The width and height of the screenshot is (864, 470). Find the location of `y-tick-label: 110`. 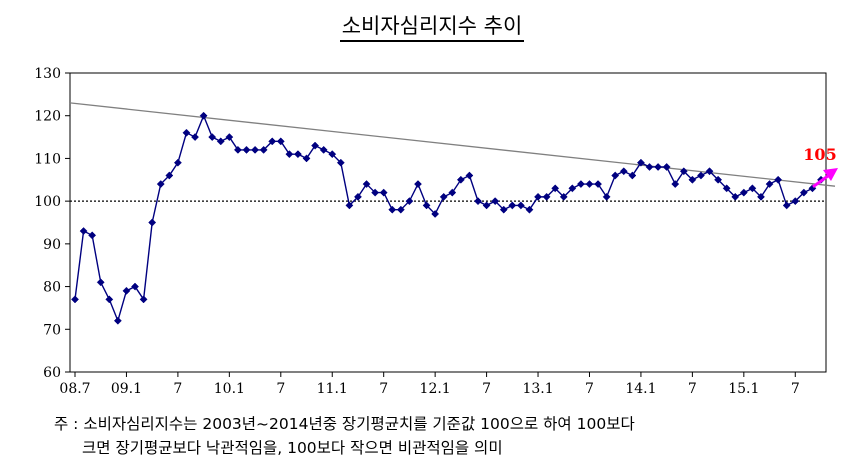

y-tick-label: 110 is located at coordinates (47, 159).